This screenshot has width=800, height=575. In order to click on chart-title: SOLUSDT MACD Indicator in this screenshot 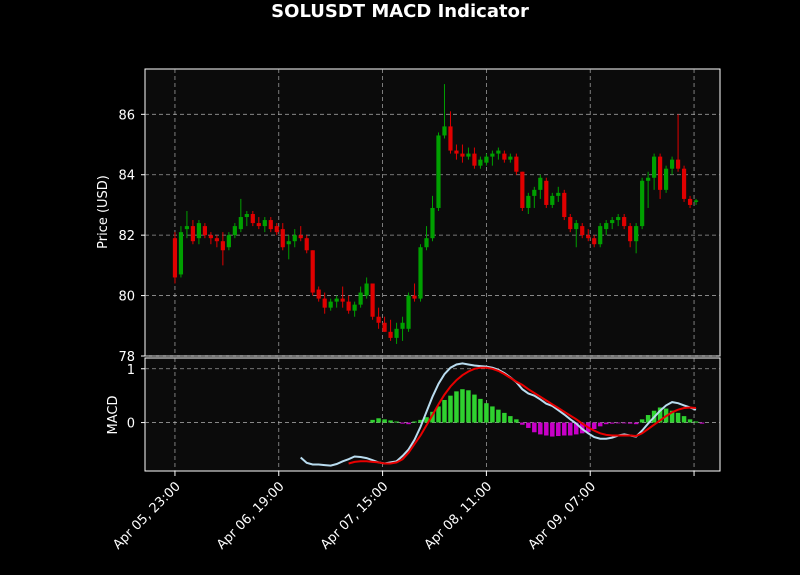, I will do `click(400, 11)`.